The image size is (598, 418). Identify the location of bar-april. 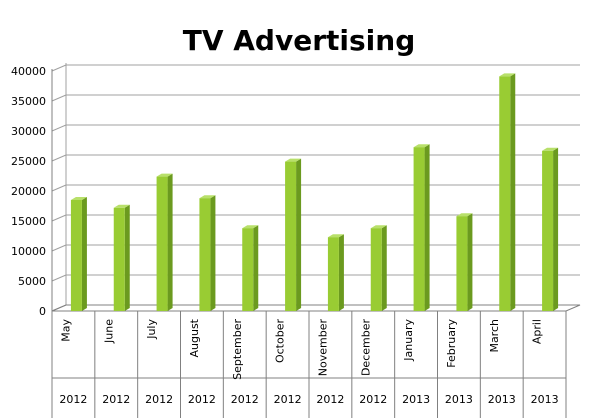
(550, 229).